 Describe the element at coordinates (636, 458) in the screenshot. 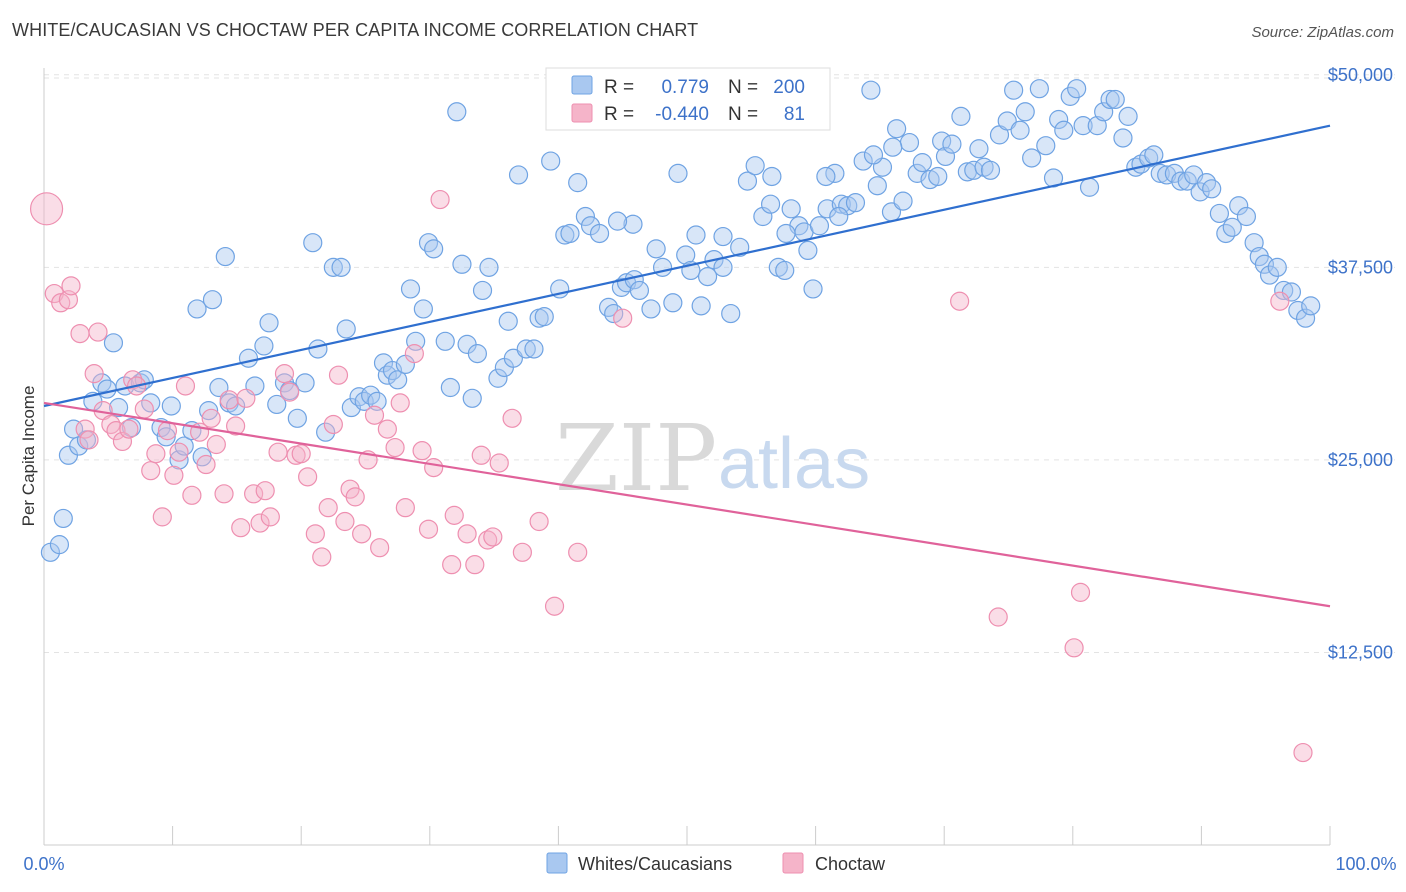

I see `watermark-zip: ZIP` at that location.